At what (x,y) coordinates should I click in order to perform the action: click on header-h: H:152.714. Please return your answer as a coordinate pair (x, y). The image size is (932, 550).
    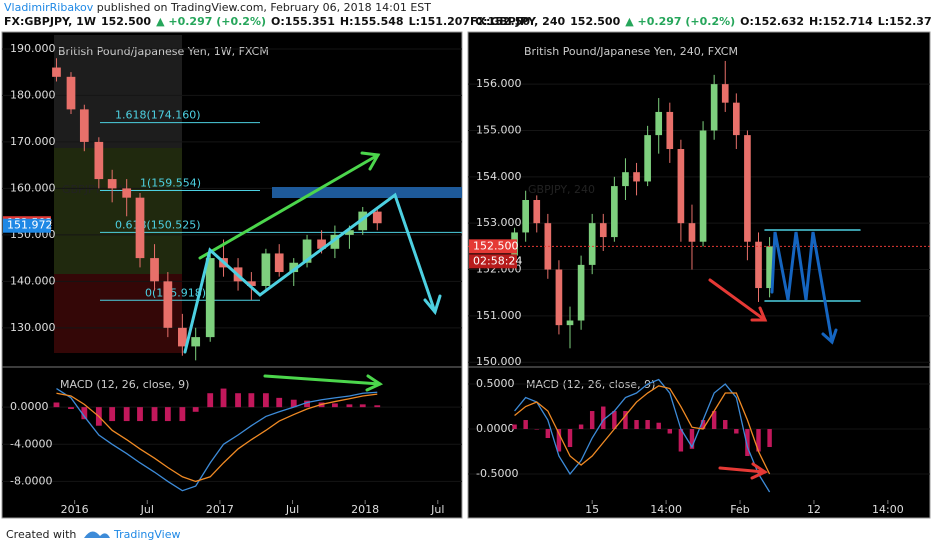
    Looking at the image, I should click on (841, 21).